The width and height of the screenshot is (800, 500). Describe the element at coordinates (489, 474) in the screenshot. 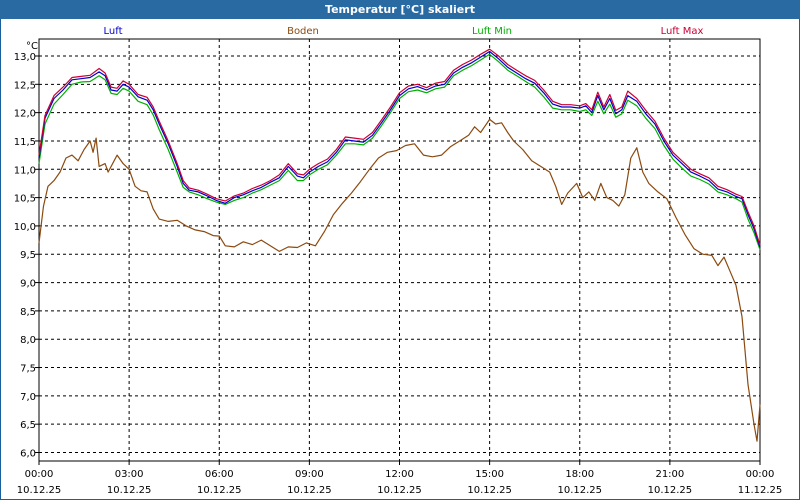

I see `x-tick-time: 15:00` at that location.